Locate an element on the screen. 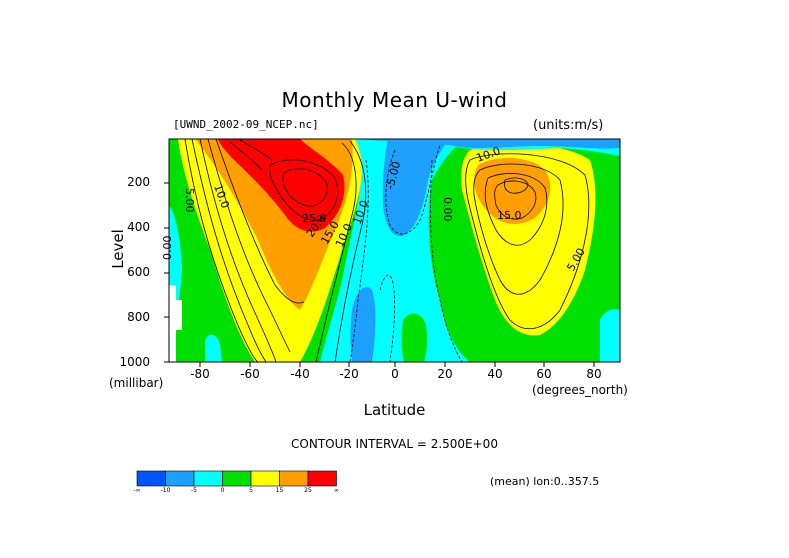 Image resolution: width=789 pixels, height=558 pixels. colorbar-tick-label: 15 is located at coordinates (279, 490).